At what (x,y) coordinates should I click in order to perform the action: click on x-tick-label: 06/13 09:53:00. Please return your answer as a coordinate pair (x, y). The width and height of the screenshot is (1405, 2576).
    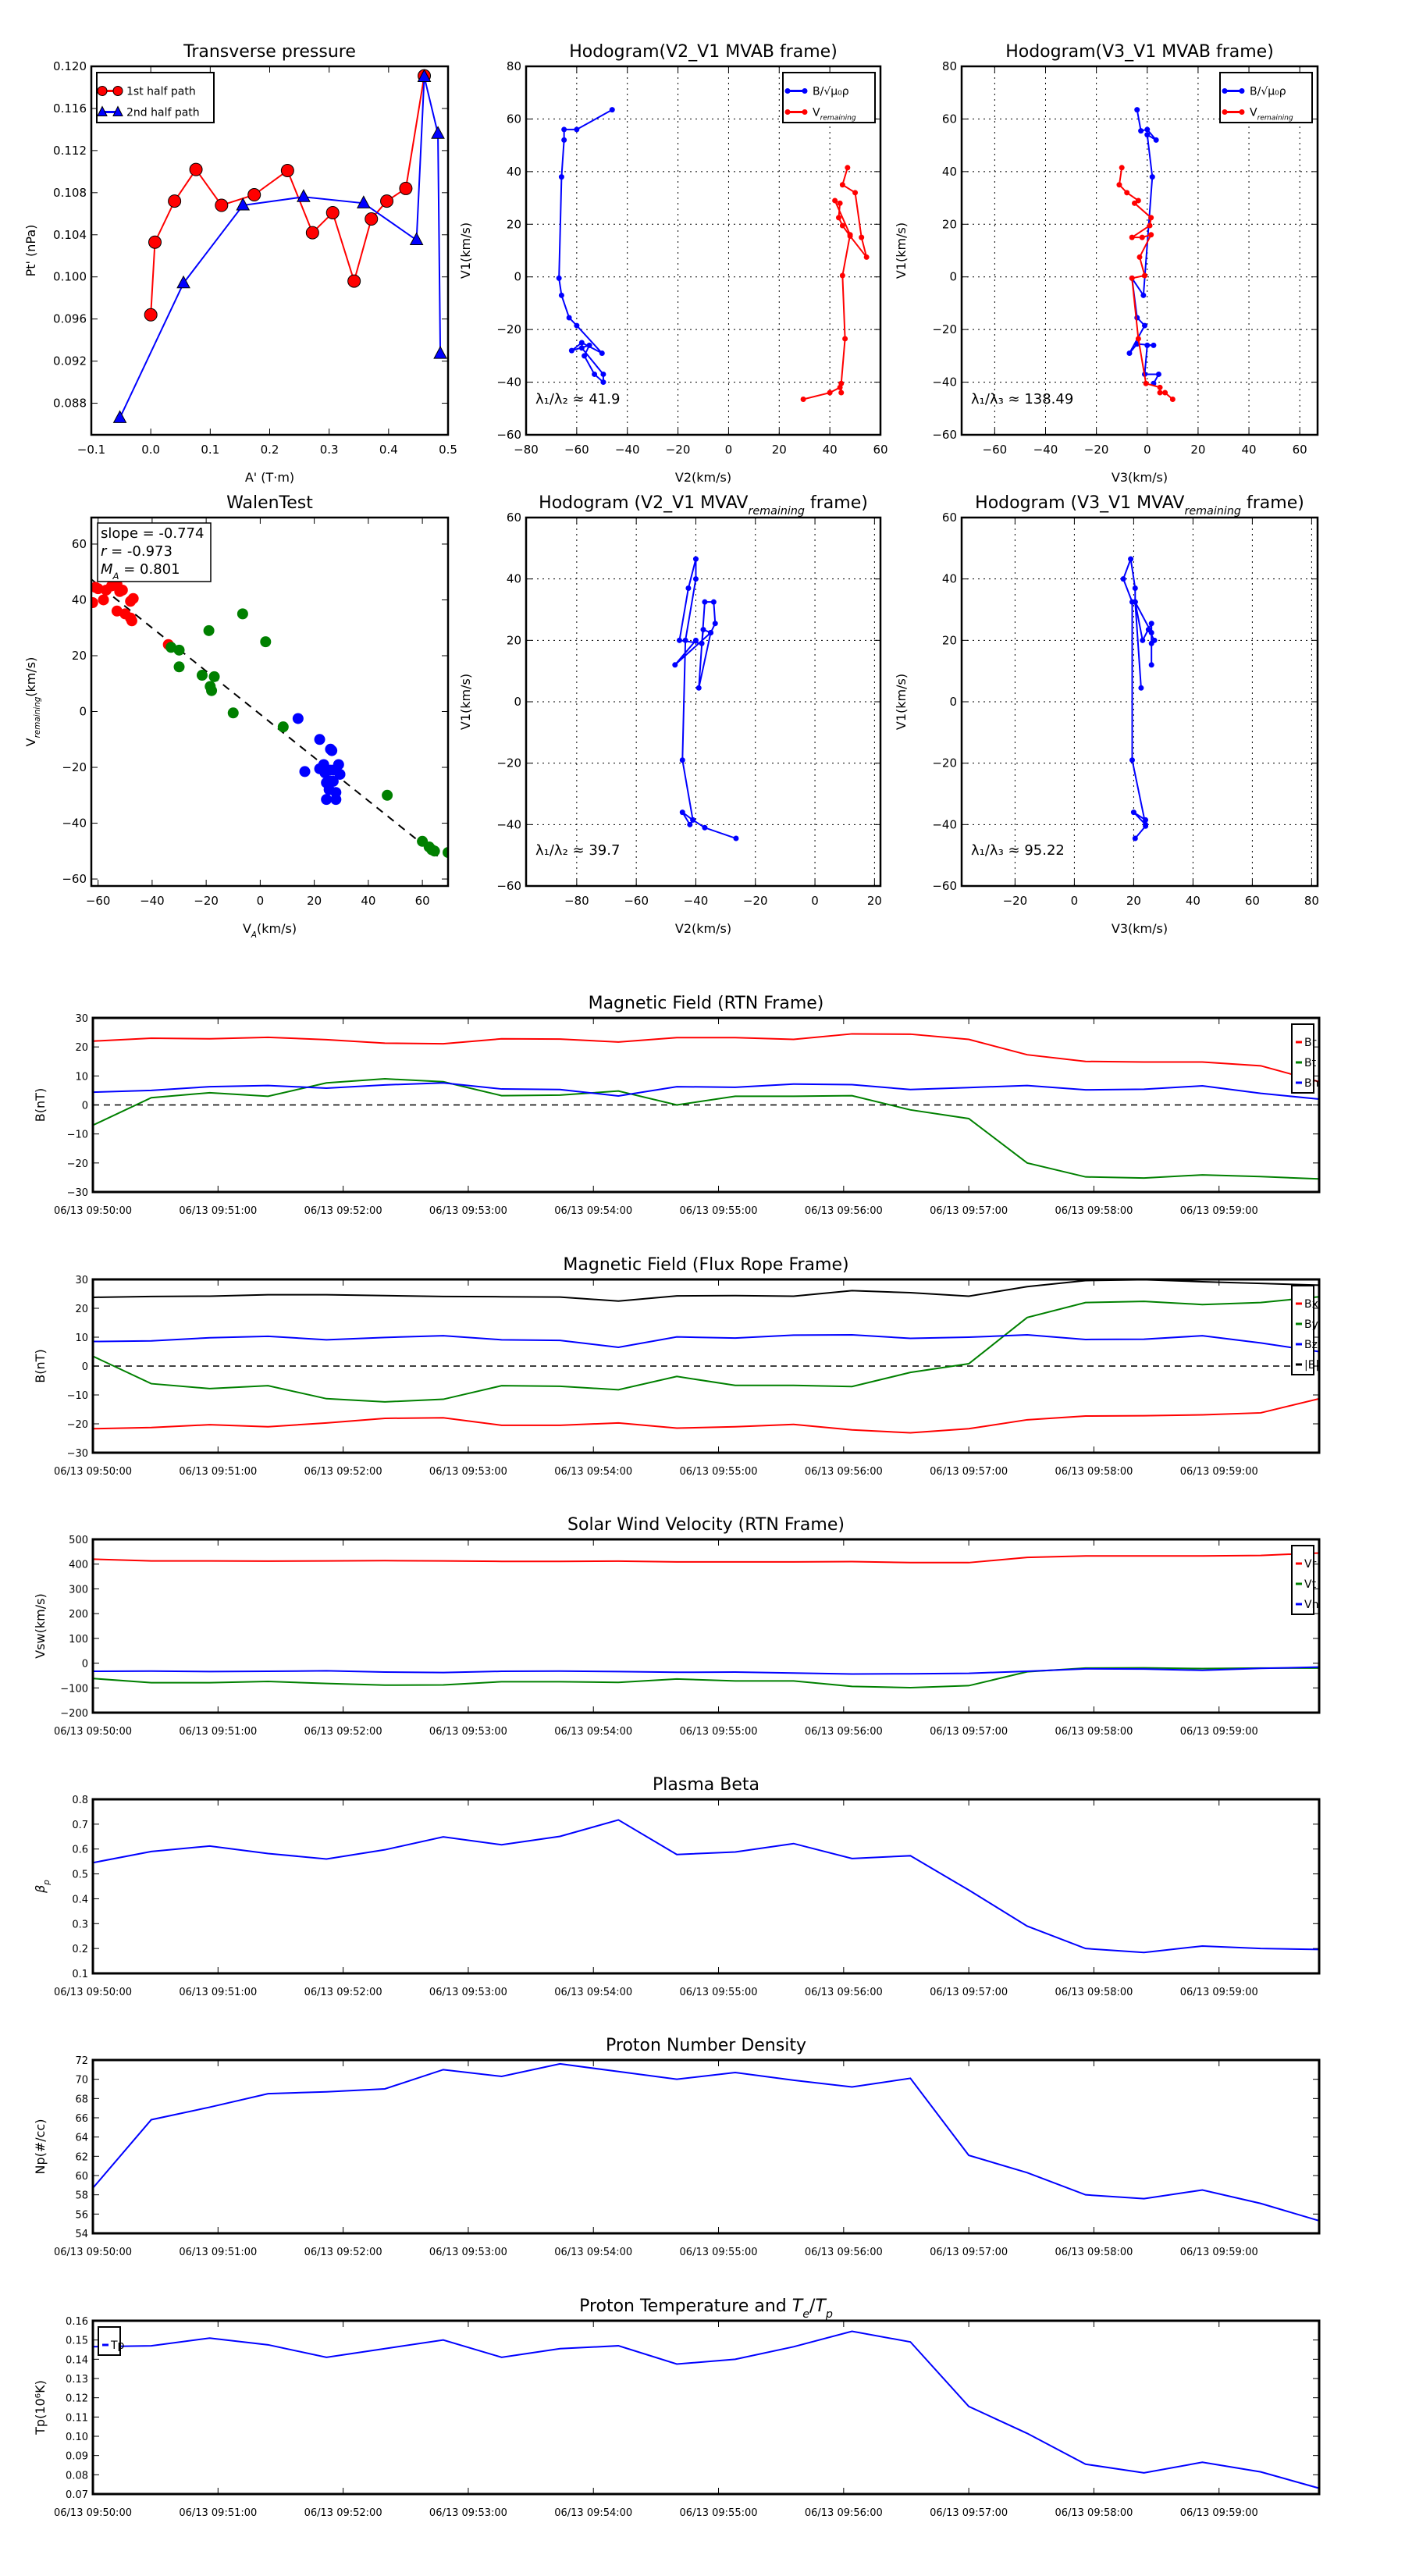
    Looking at the image, I should click on (468, 1472).